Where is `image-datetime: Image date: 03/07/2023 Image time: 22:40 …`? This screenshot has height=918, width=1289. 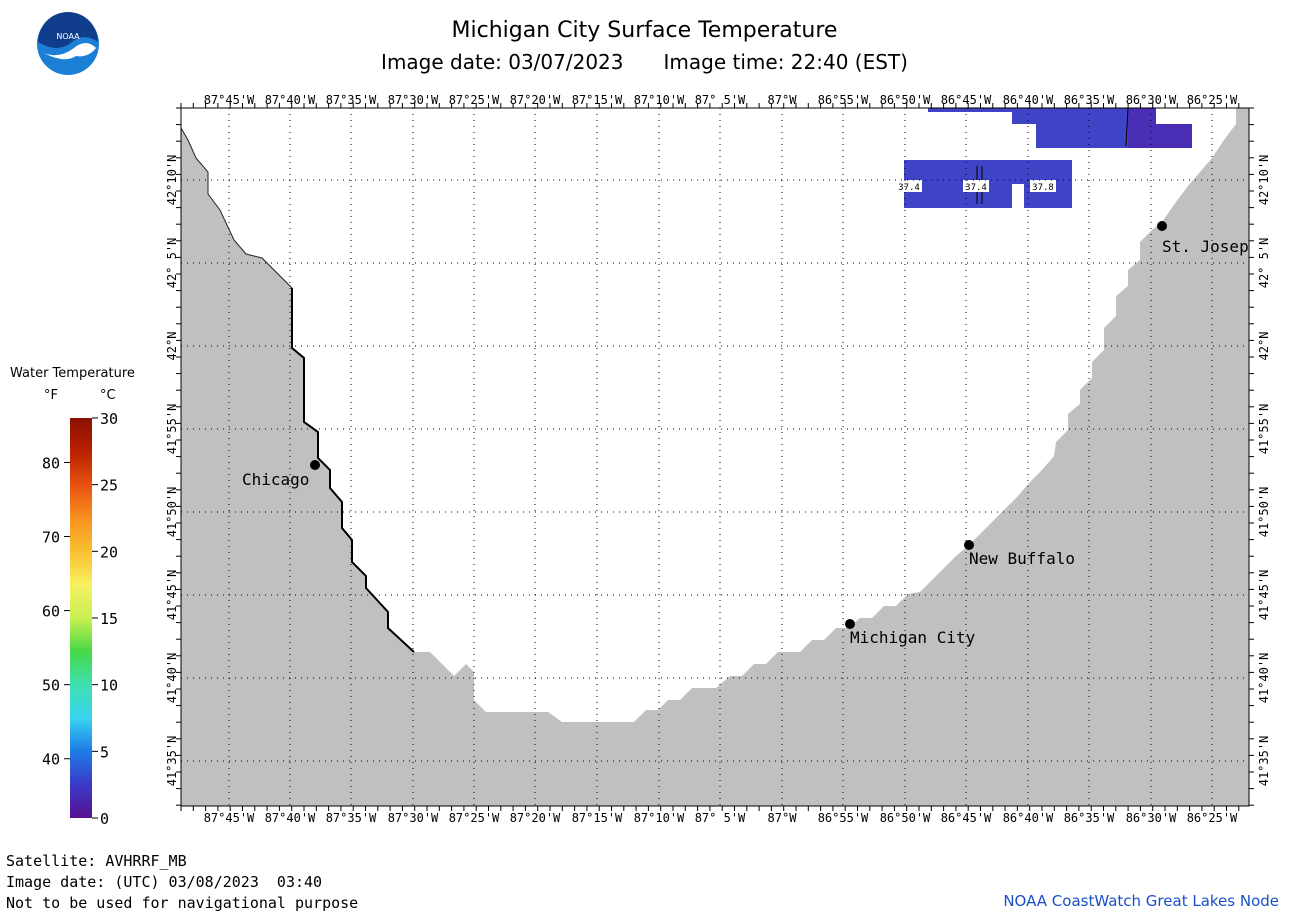
image-datetime: Image date: 03/07/2023 Image time: 22:40 … is located at coordinates (644, 62).